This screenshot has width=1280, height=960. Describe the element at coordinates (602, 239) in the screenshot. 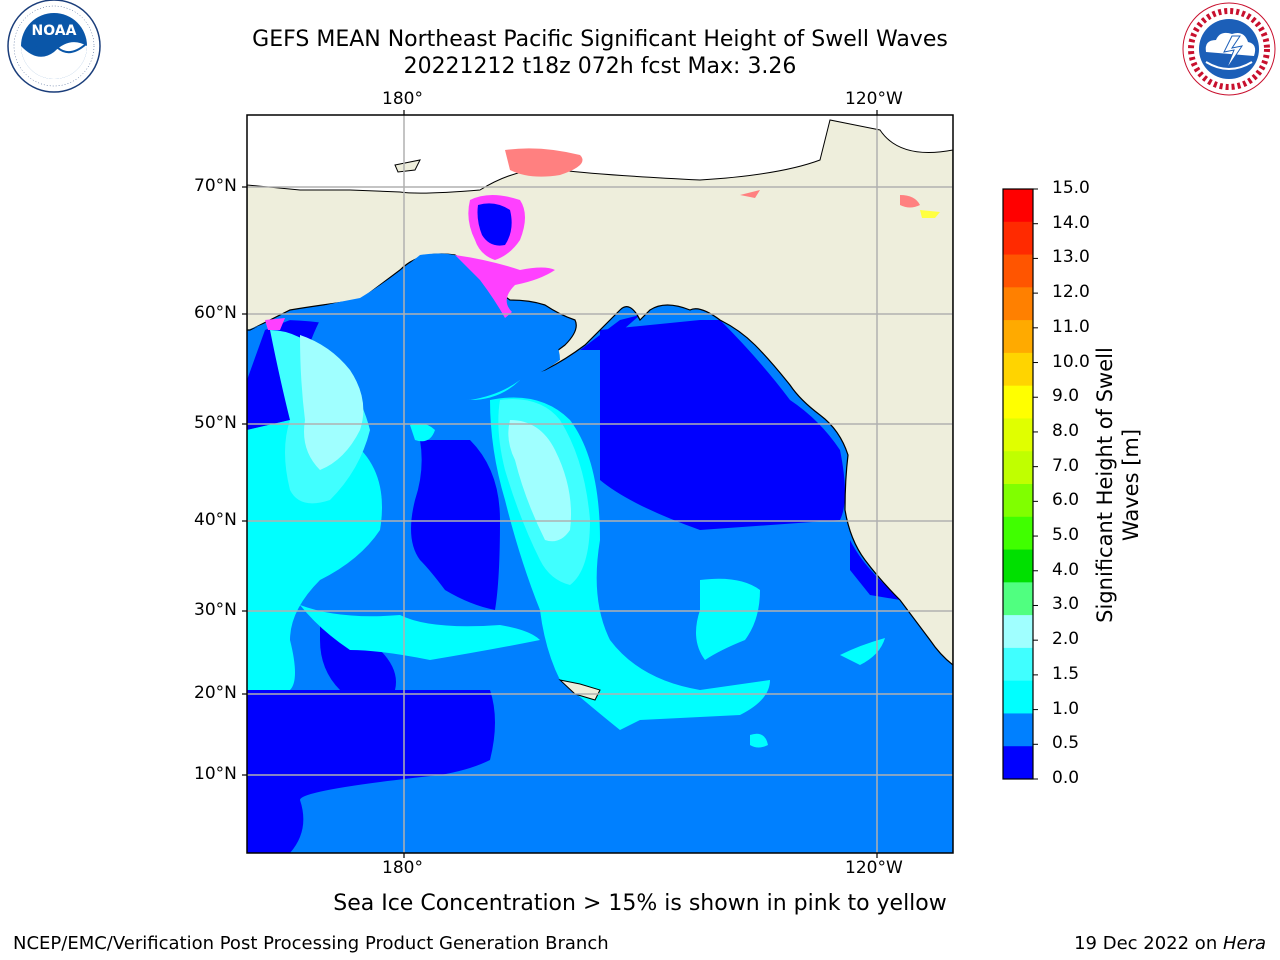

I see `sea-ice` at that location.